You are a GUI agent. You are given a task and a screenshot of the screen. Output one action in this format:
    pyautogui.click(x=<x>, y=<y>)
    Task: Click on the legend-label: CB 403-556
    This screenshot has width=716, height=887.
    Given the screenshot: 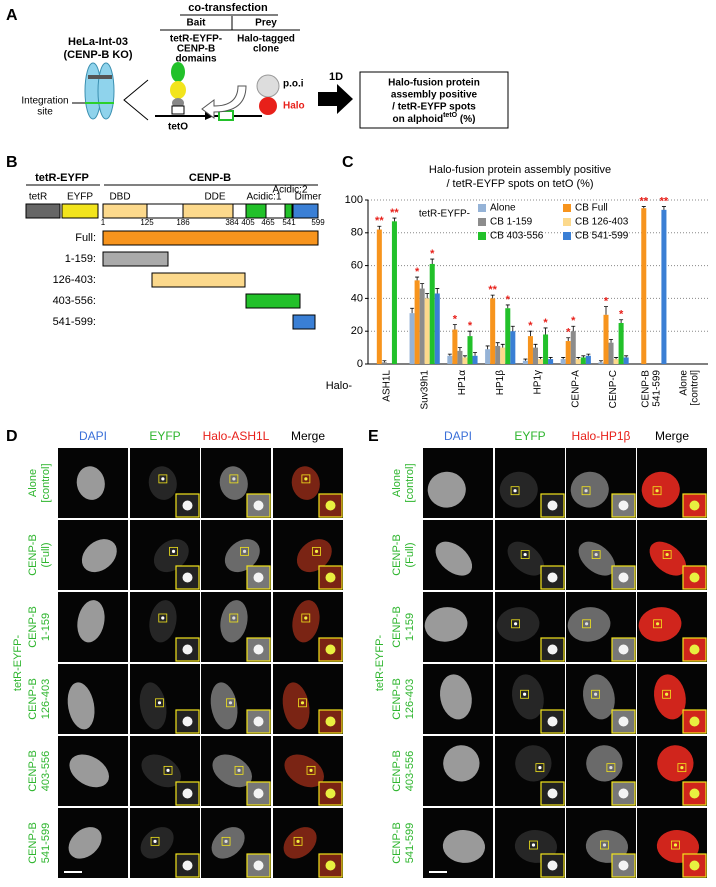 What is the action you would take?
    pyautogui.click(x=517, y=236)
    